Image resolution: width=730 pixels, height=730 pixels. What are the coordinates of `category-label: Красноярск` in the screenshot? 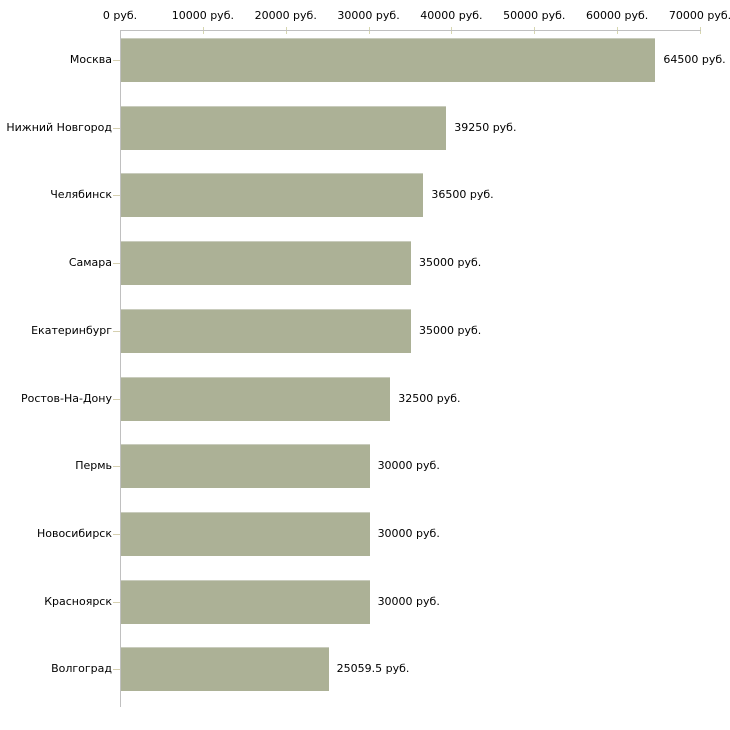 It's located at (78, 601).